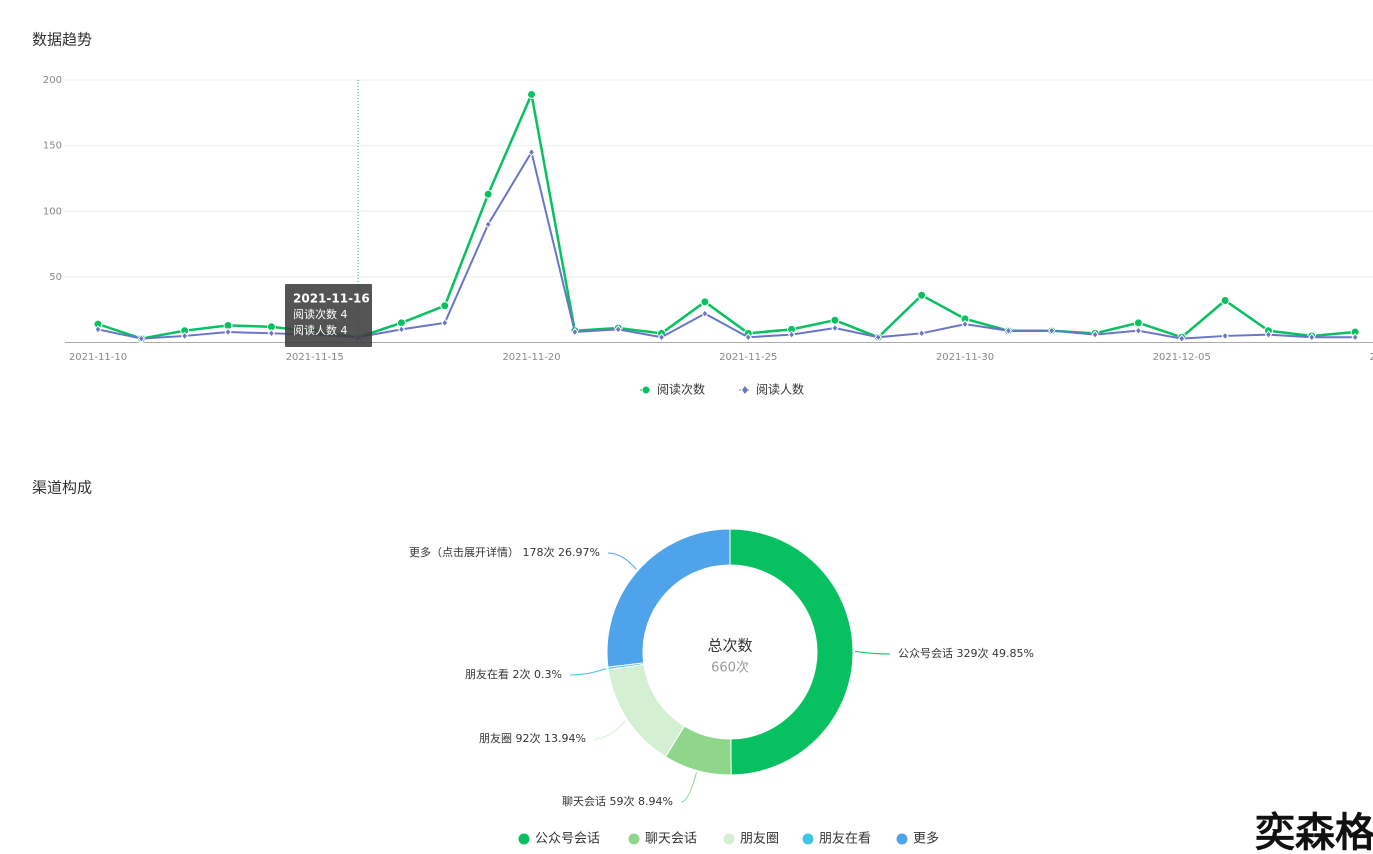 This screenshot has width=1373, height=854. I want to click on slice-percent: 26.97%, so click(579, 552).